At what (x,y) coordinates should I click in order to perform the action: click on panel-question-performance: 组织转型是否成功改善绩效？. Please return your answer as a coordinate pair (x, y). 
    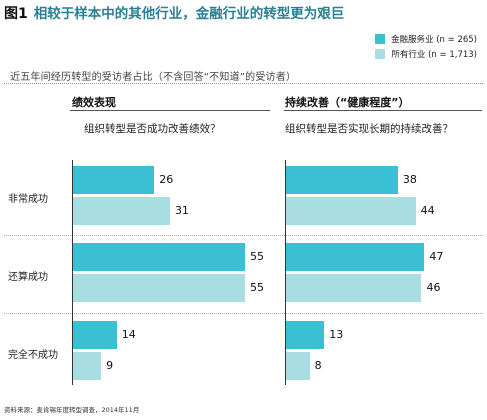
    Looking at the image, I should click on (152, 129).